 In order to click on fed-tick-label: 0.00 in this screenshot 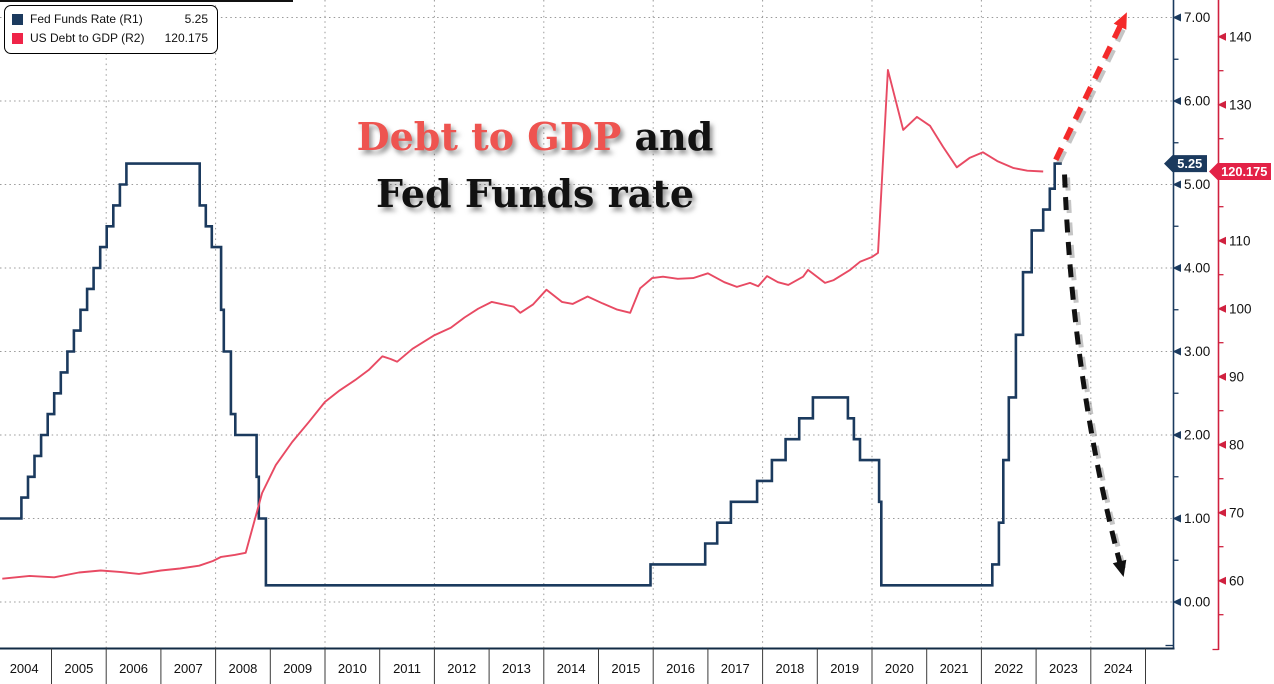, I will do `click(1197, 602)`.